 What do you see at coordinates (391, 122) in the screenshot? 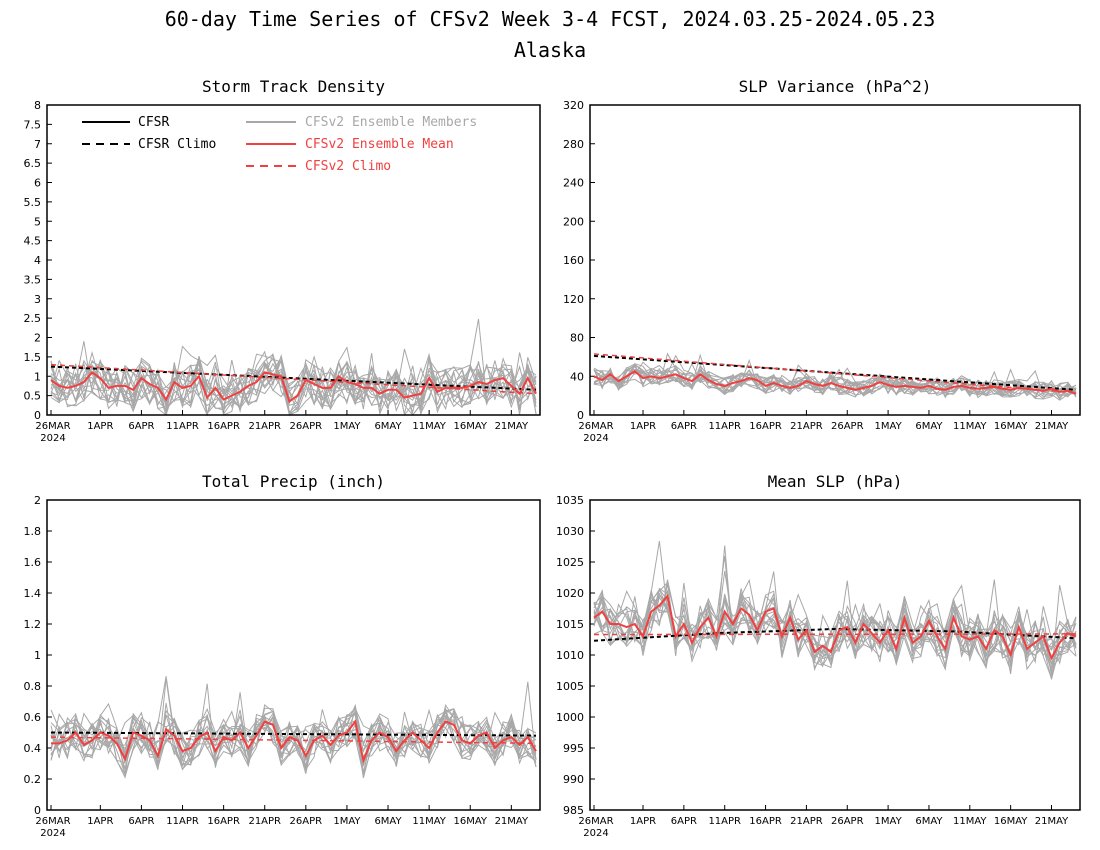
I see `legend-label: CFSv2 Ensemble Members` at bounding box center [391, 122].